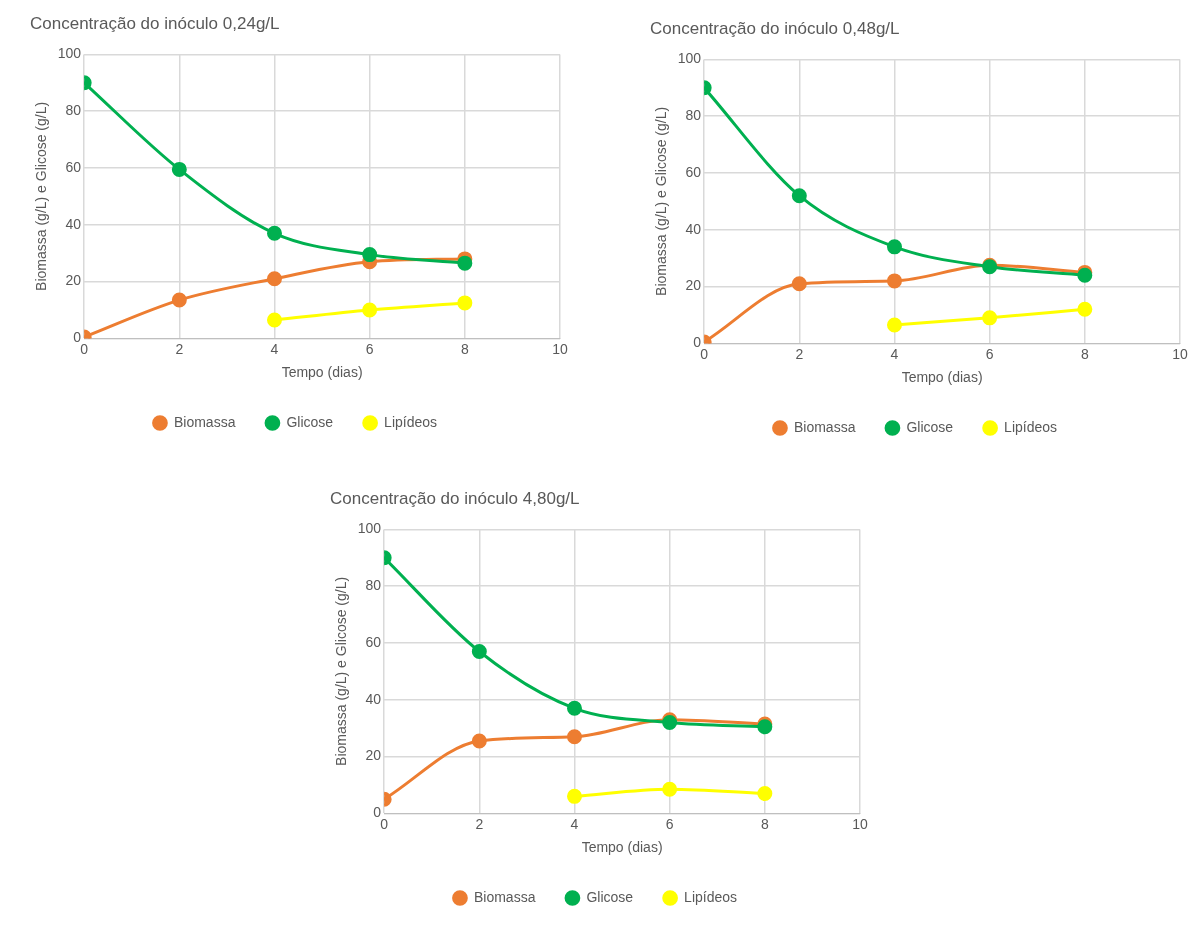 The height and width of the screenshot is (931, 1204). Describe the element at coordinates (775, 28) in the screenshot. I see `chart-title: Concentração do inóculo 0,48g/L` at that location.